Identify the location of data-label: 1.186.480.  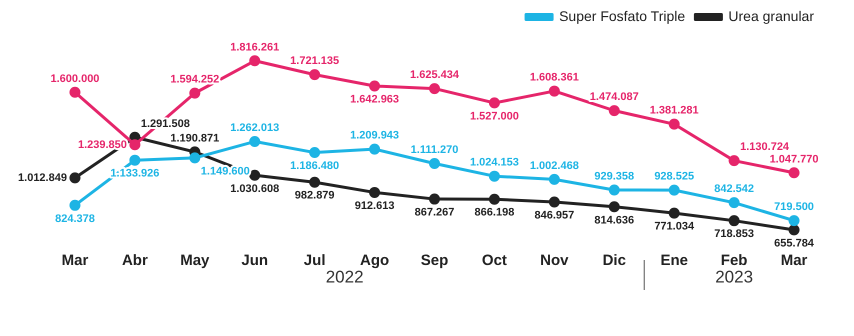
(315, 166).